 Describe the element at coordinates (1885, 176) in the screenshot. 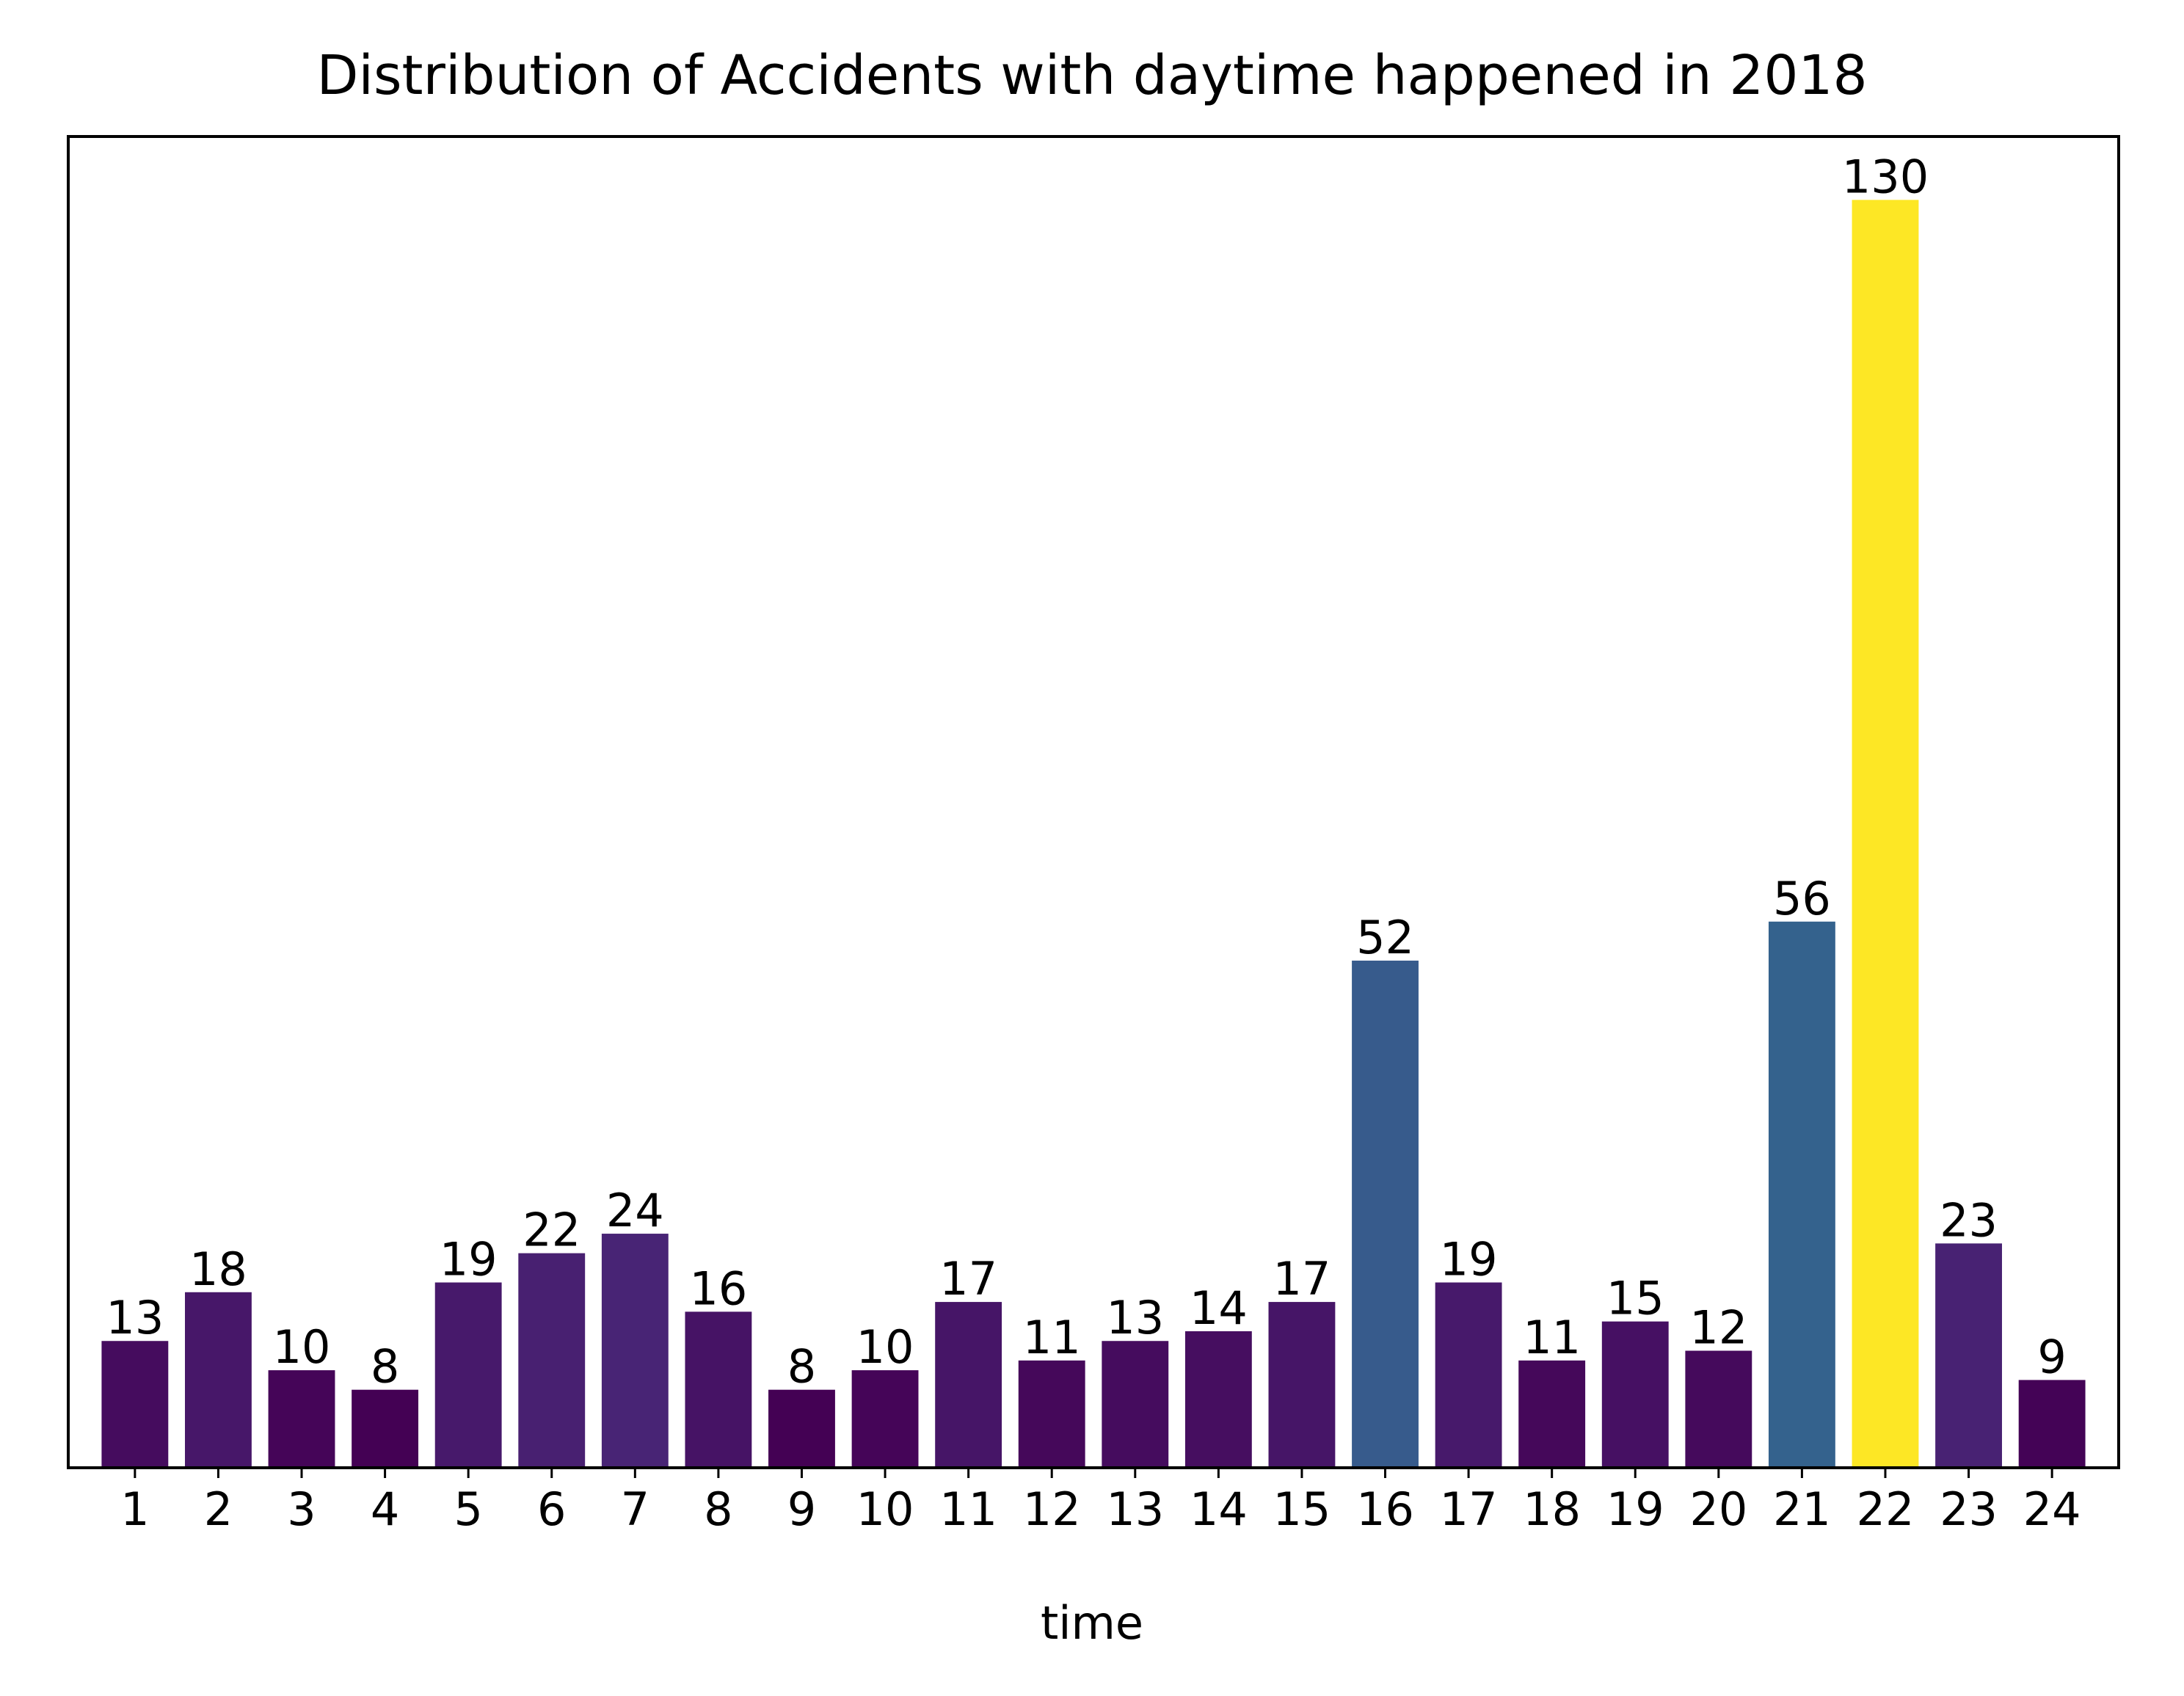

I see `bar-value-label: 130` at that location.